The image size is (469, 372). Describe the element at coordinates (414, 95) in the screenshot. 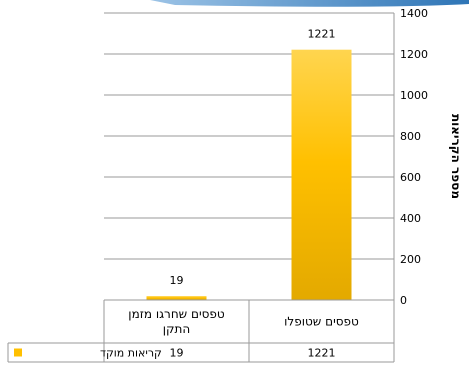

I see `y-tick-label: 1000` at that location.